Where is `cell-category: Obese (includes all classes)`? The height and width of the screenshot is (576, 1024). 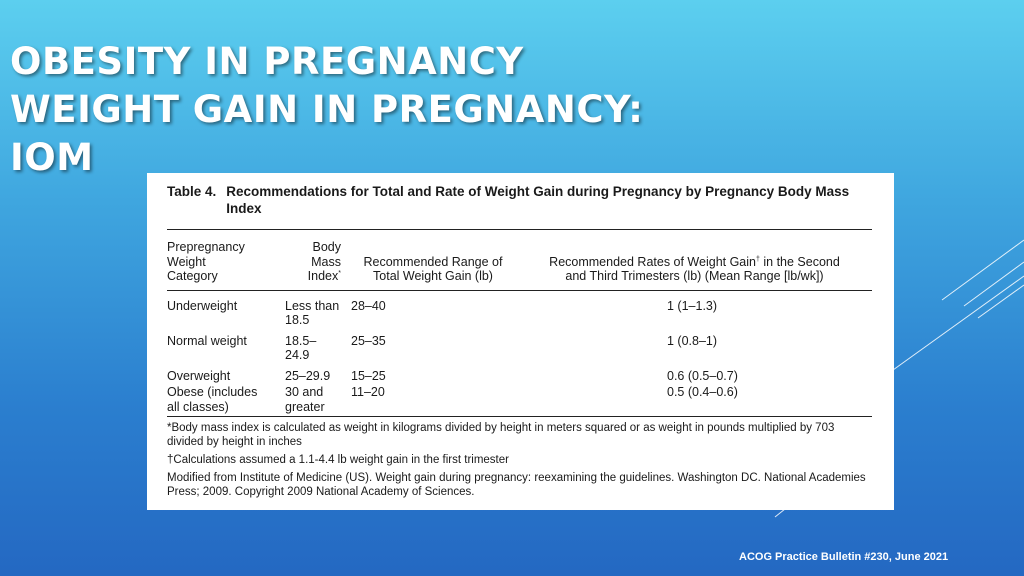
cell-category: Obese (includes all classes) is located at coordinates (212, 399).